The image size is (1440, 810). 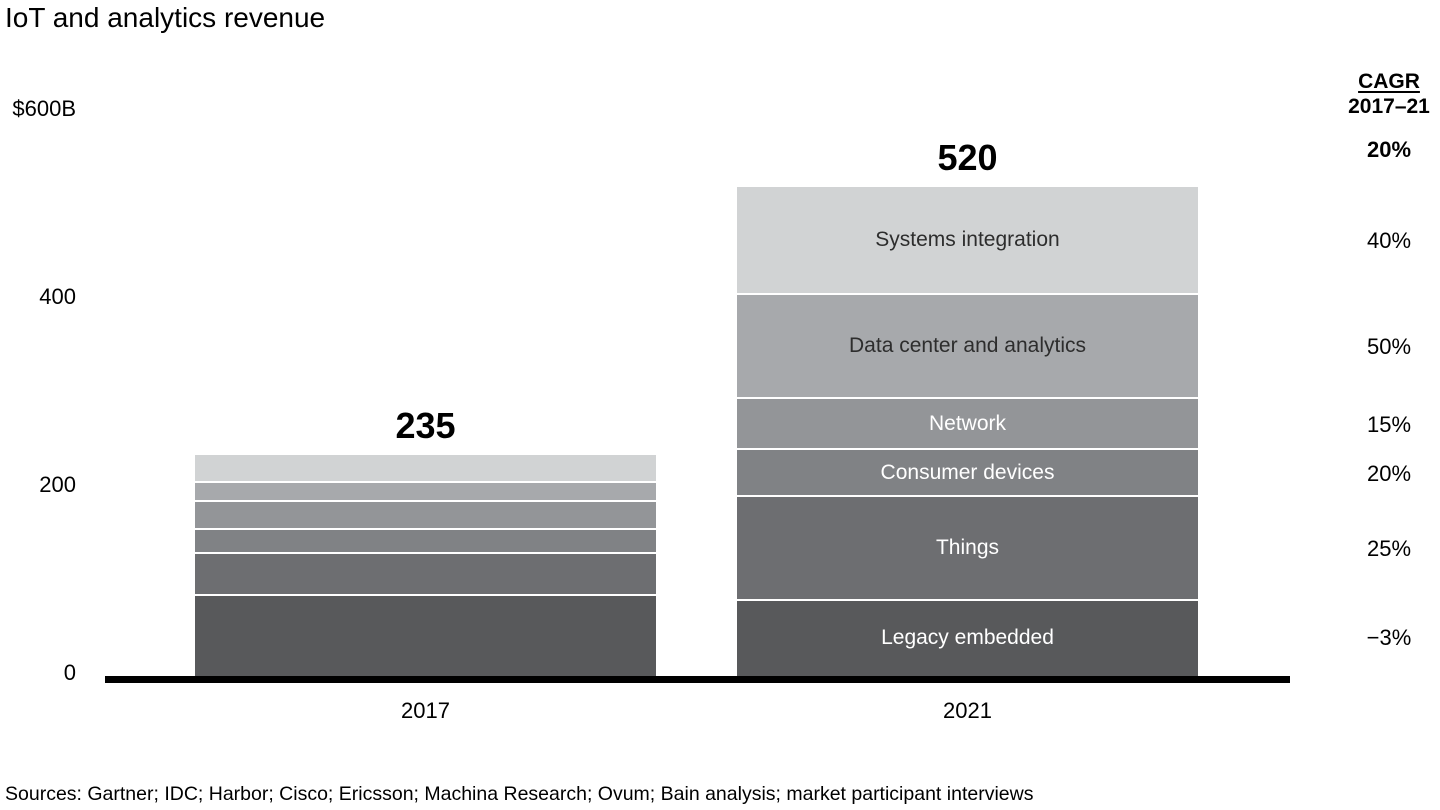 What do you see at coordinates (1389, 424) in the screenshot?
I see `cagr-value-network: 15%` at bounding box center [1389, 424].